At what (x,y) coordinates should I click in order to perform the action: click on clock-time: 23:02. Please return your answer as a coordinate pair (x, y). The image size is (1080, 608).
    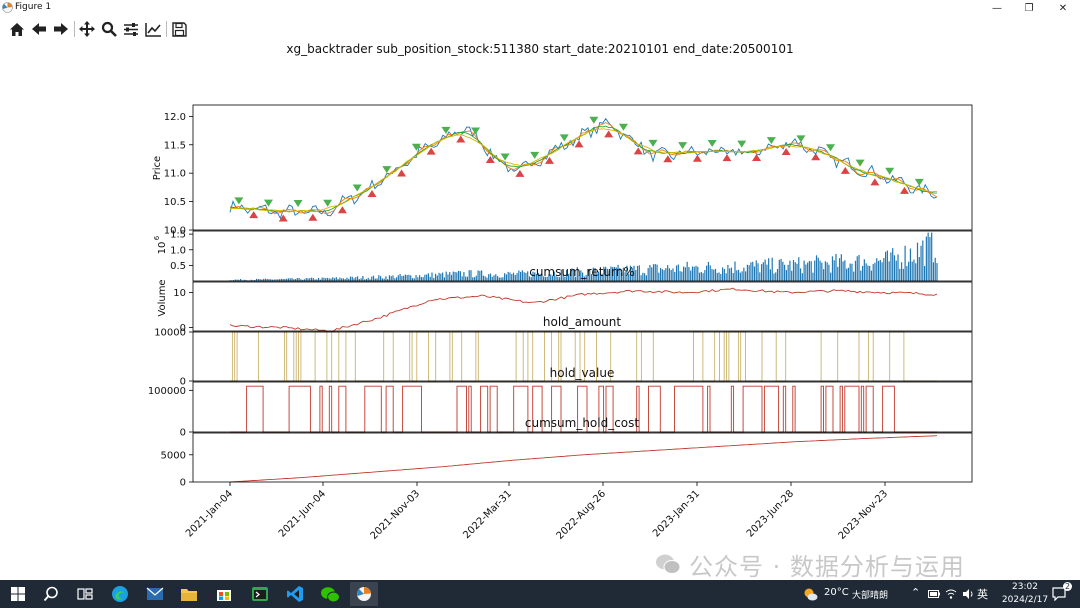
    Looking at the image, I should click on (1025, 587).